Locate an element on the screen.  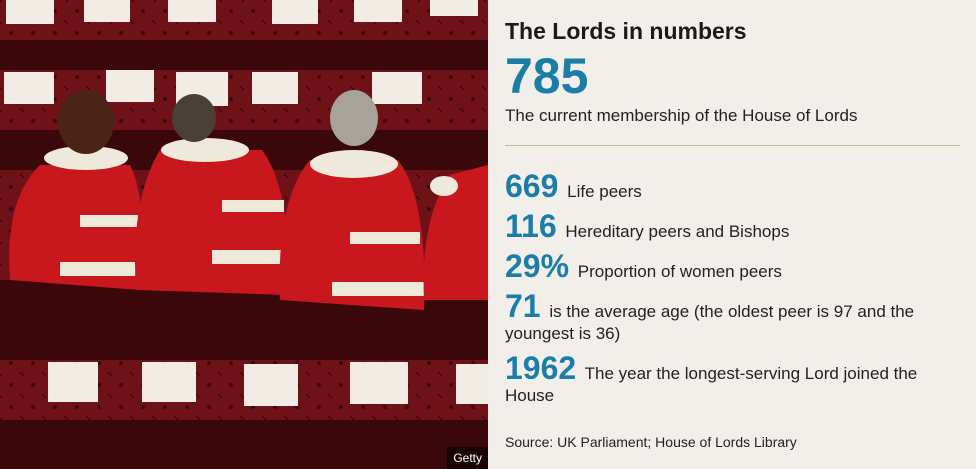
panel-title: The Lords in numbers is located at coordinates (626, 31).